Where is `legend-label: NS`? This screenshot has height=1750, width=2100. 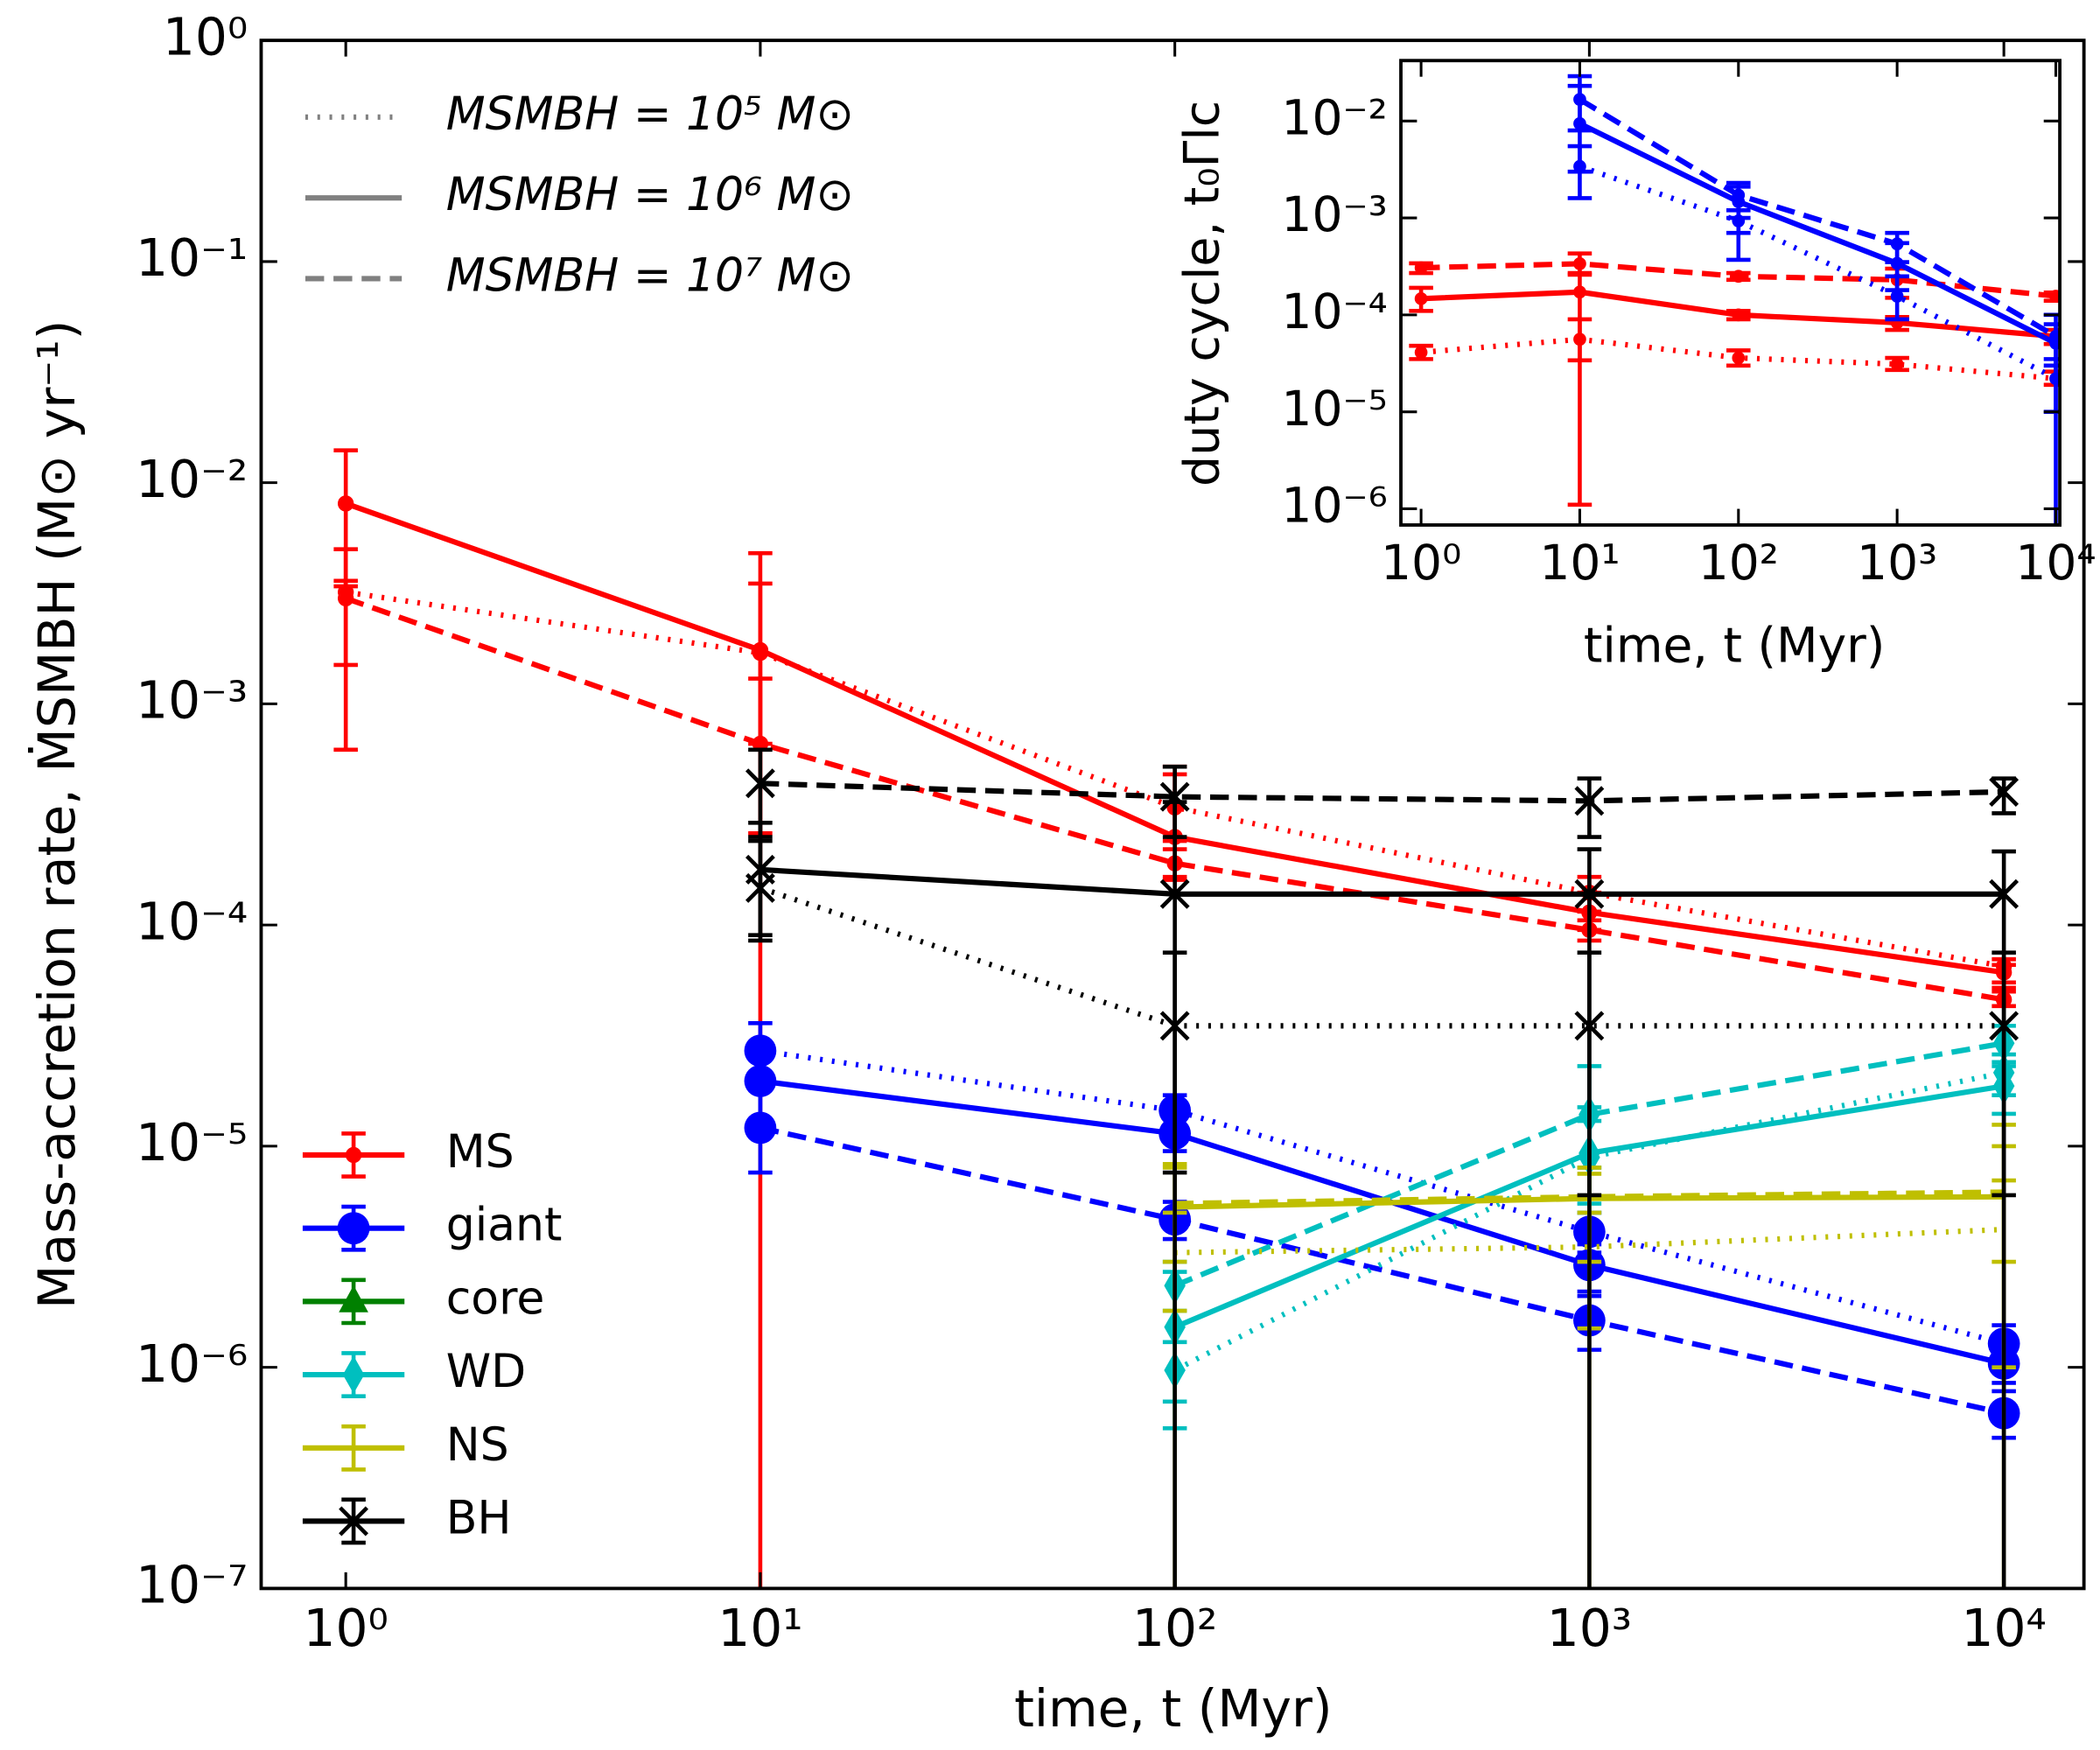 legend-label: NS is located at coordinates (477, 1445).